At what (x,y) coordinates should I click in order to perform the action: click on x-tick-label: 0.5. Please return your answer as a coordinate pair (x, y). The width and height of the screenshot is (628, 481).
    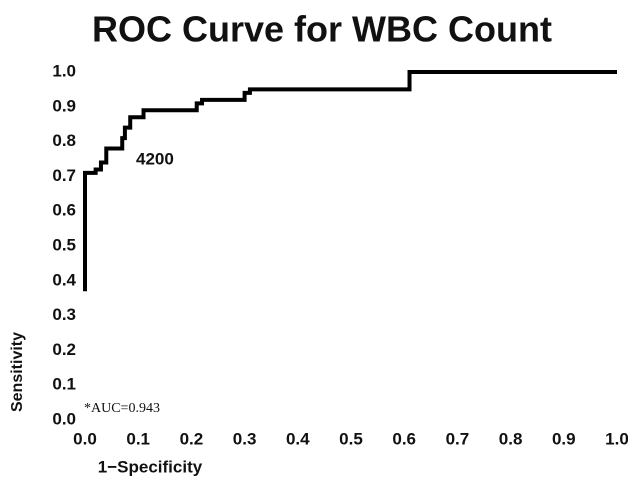
    Looking at the image, I should click on (351, 438).